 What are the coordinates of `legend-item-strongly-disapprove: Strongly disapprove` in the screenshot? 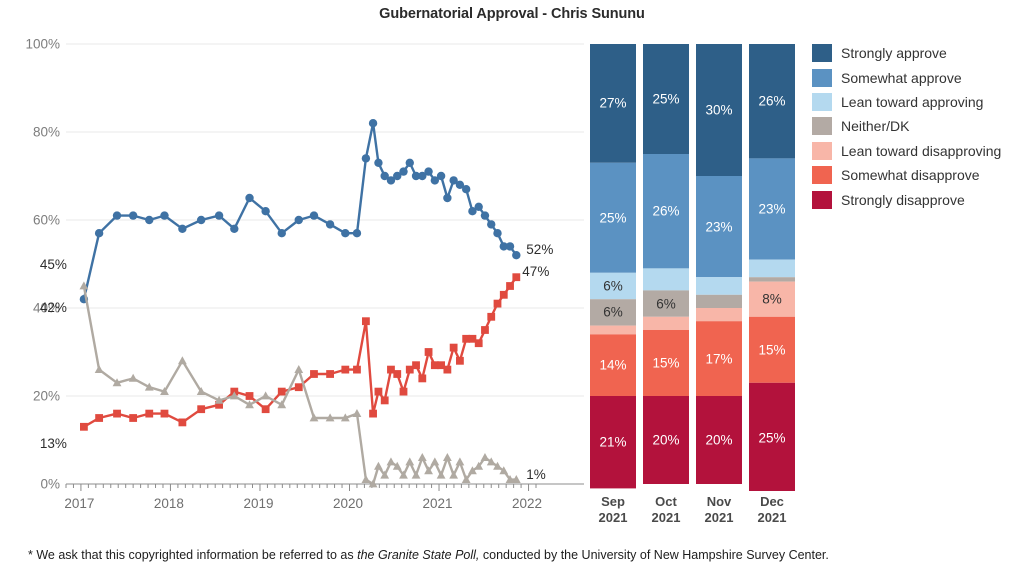 It's located at (917, 199).